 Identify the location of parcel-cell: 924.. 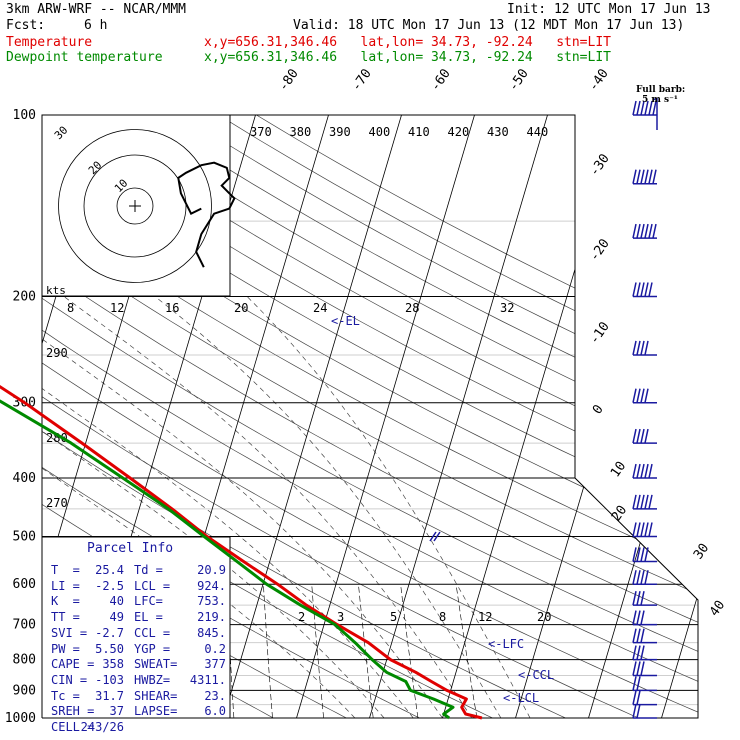
(211, 585).